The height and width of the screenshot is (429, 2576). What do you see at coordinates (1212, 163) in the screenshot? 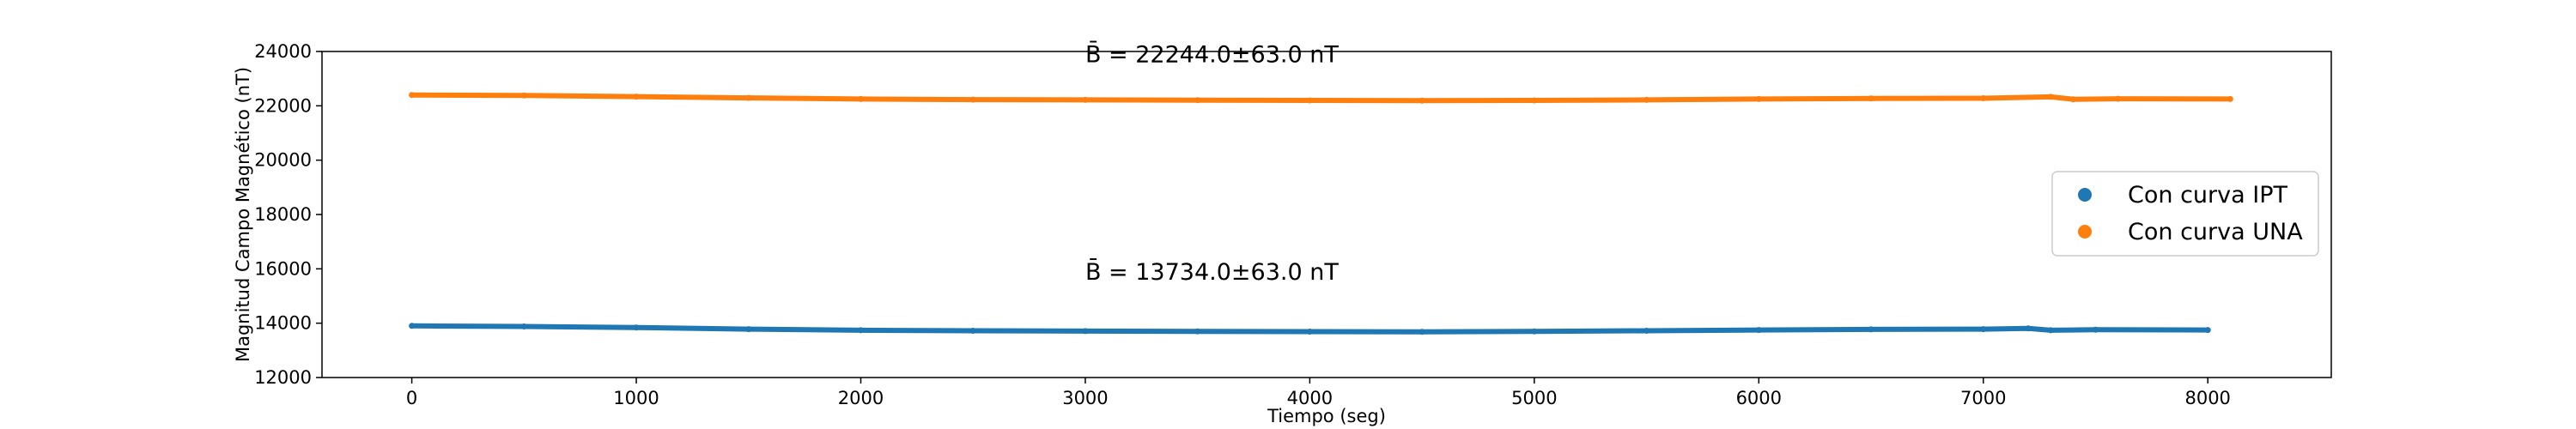
I see `annotation-layer: B̄ = 22244.0±63.0 nT B̄ = 13734.0±63.0 nT` at bounding box center [1212, 163].